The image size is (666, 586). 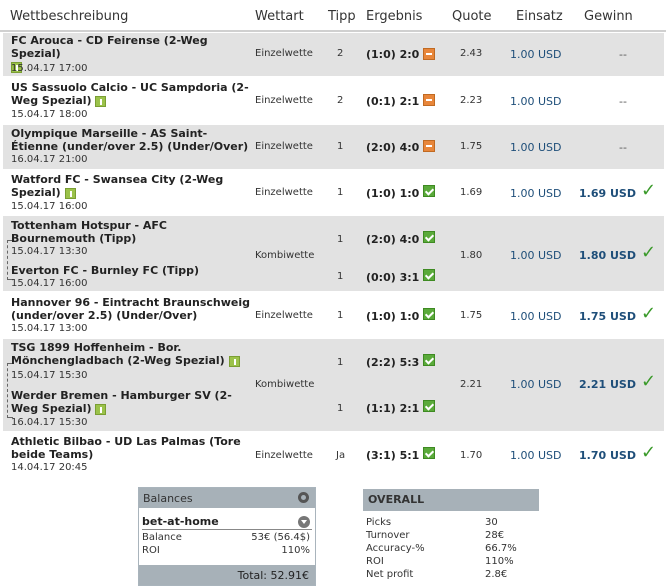 What do you see at coordinates (607, 255) in the screenshot?
I see `bet-win: 1.80 USD` at bounding box center [607, 255].